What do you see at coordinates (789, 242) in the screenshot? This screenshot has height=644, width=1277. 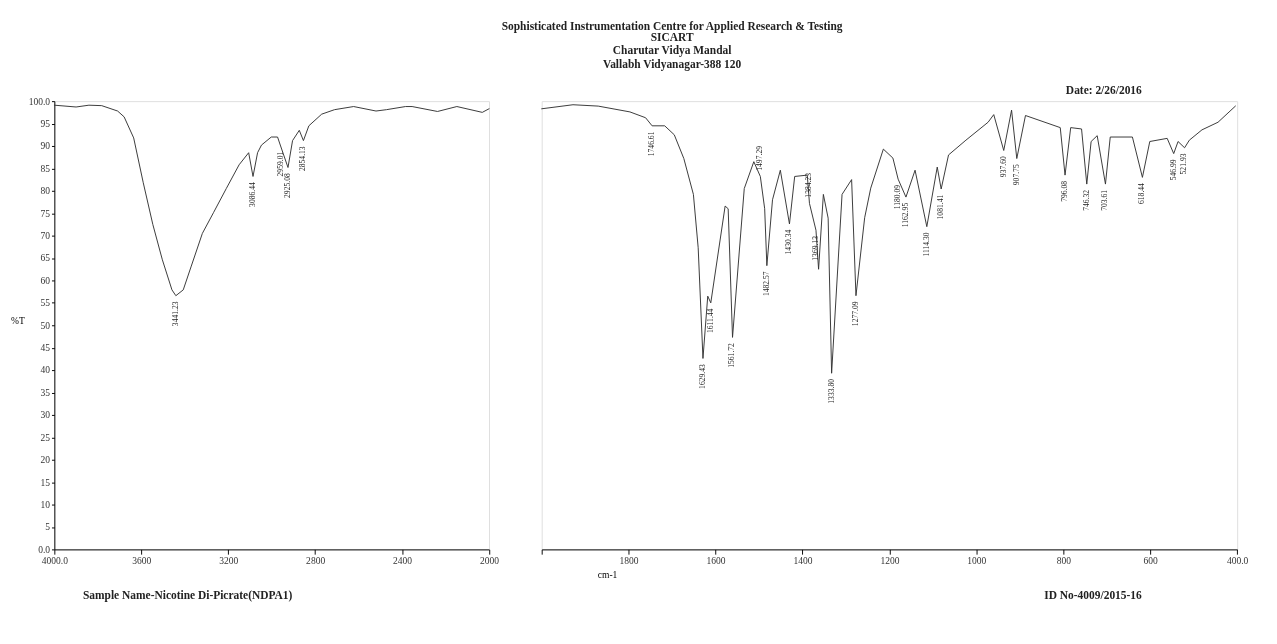 I see `annotation: 1430.34` at bounding box center [789, 242].